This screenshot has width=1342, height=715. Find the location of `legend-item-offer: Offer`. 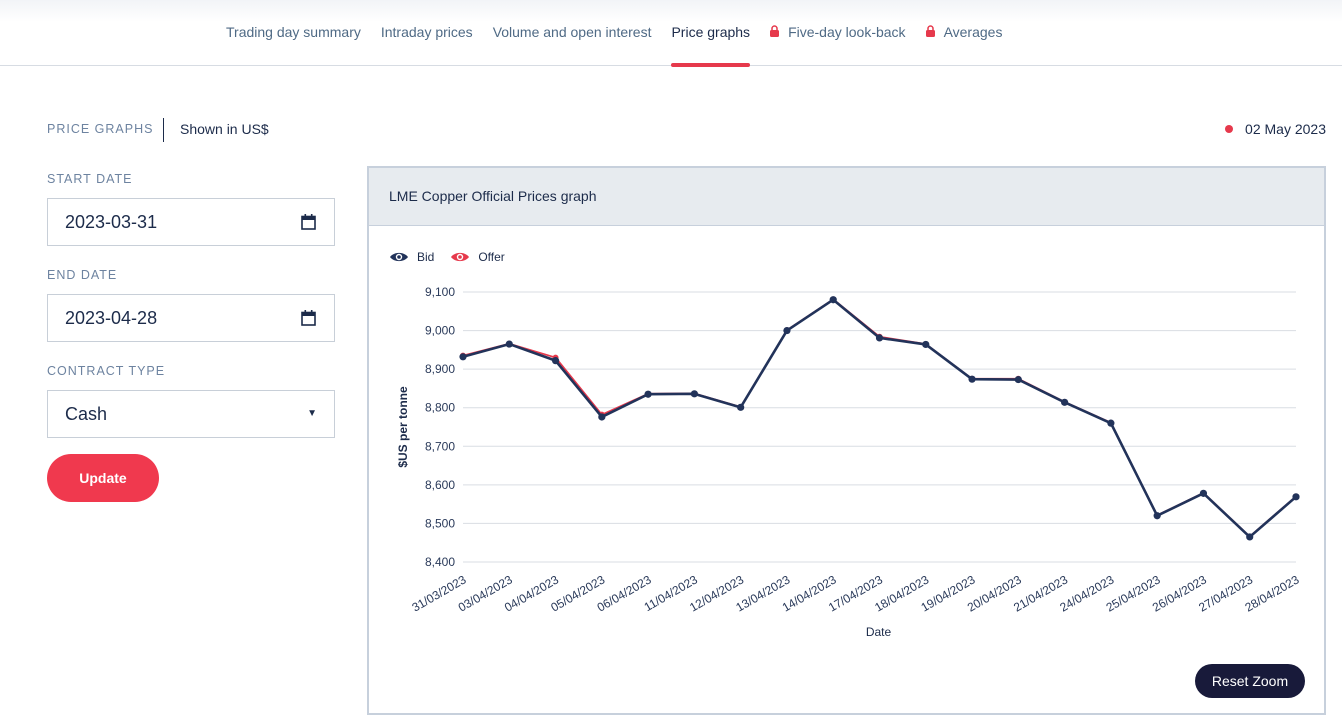

legend-item-offer: Offer is located at coordinates (477, 257).